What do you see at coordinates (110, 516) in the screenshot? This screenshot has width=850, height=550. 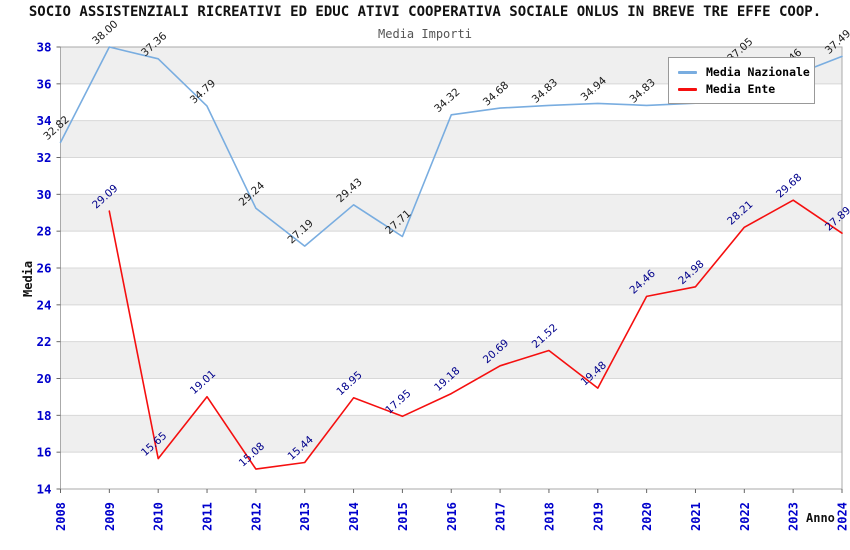 I see `x-tick-label: 2009` at bounding box center [110, 516].